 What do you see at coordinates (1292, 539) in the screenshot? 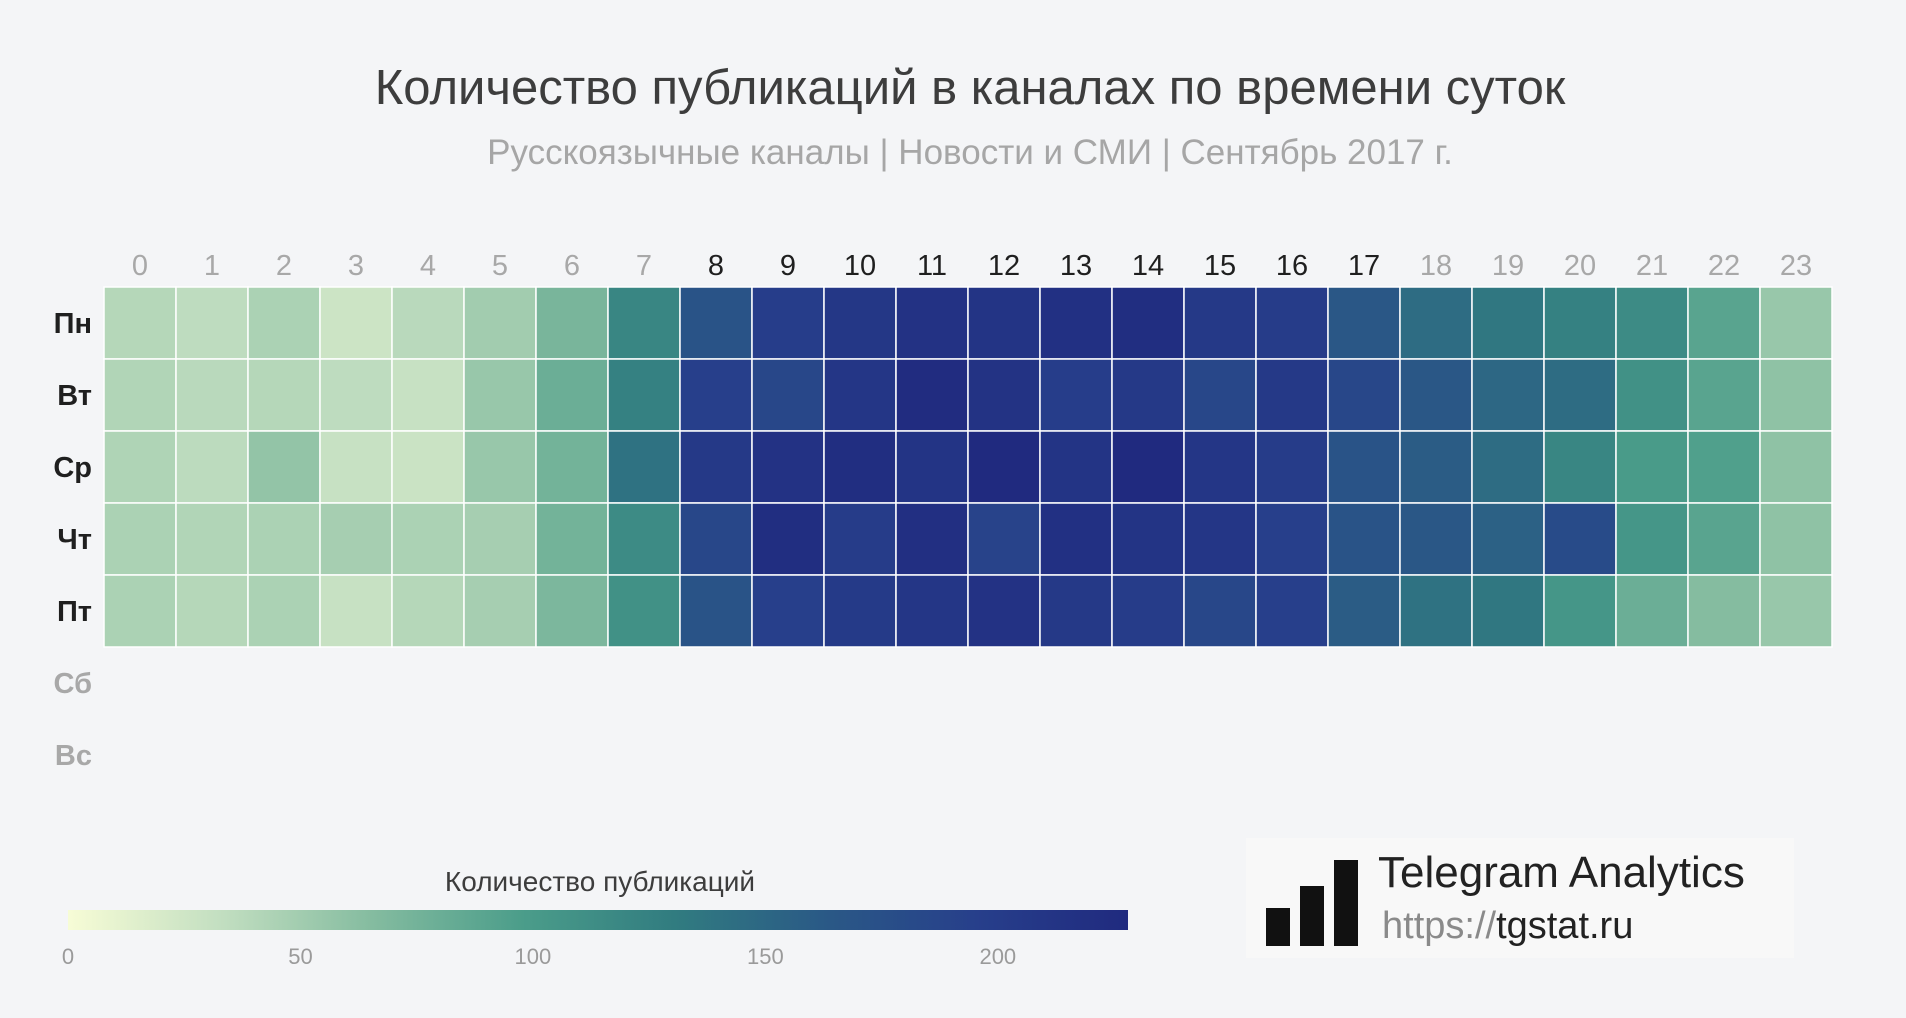
I see `heatmap-cell-Чт-16` at bounding box center [1292, 539].